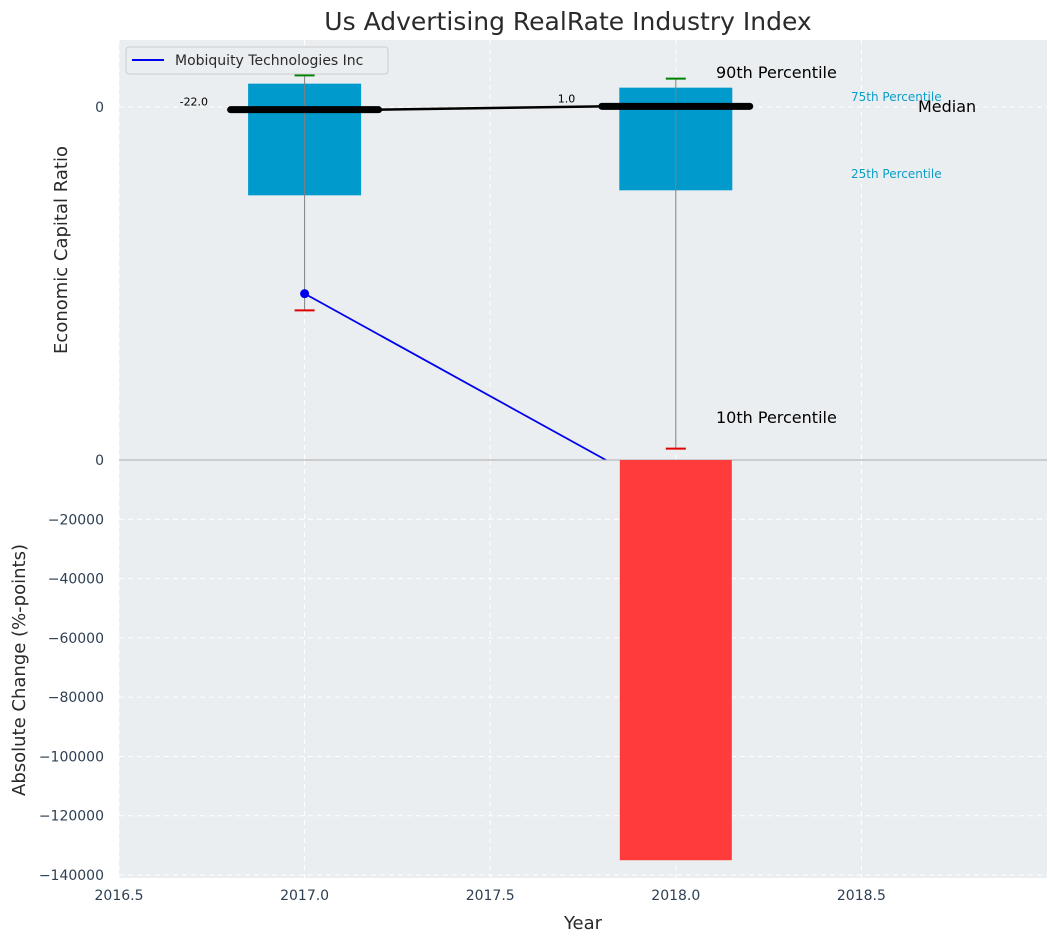 This screenshot has height=942, width=1058. What do you see at coordinates (71, 876) in the screenshot?
I see `bottom-y-tick-label: −140000` at bounding box center [71, 876].